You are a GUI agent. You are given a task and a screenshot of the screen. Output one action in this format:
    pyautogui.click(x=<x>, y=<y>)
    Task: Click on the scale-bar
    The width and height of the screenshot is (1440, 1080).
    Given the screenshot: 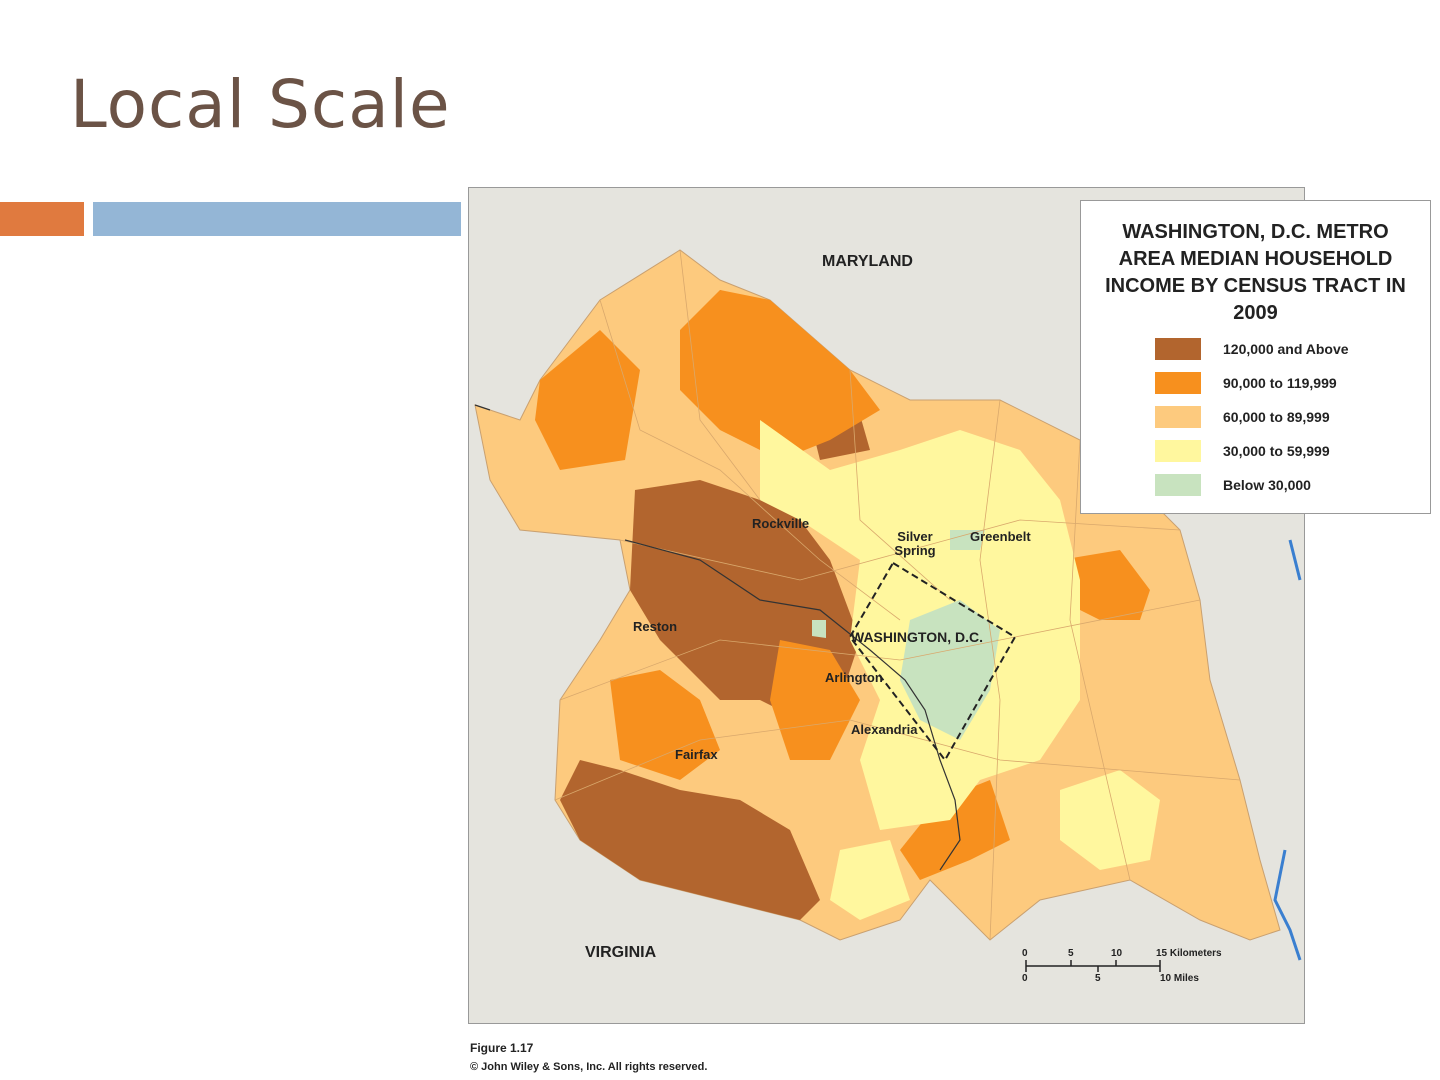 What is the action you would take?
    pyautogui.click(x=1093, y=966)
    